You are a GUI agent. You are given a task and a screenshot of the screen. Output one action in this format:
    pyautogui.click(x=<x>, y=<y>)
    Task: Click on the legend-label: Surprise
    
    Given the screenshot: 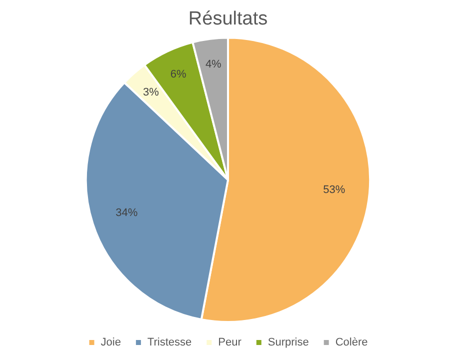 What is the action you would take?
    pyautogui.click(x=288, y=342)
    